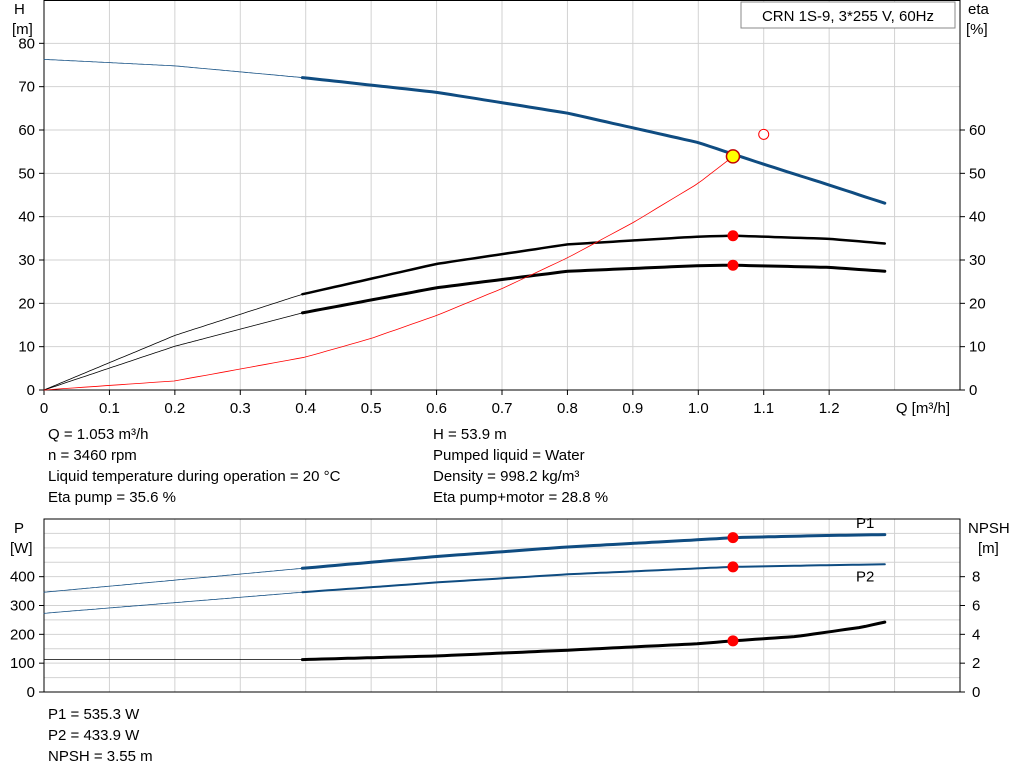 Image resolution: width=1024 pixels, height=781 pixels. What do you see at coordinates (26, 260) in the screenshot?
I see `y-left-tick-label: 30` at bounding box center [26, 260].